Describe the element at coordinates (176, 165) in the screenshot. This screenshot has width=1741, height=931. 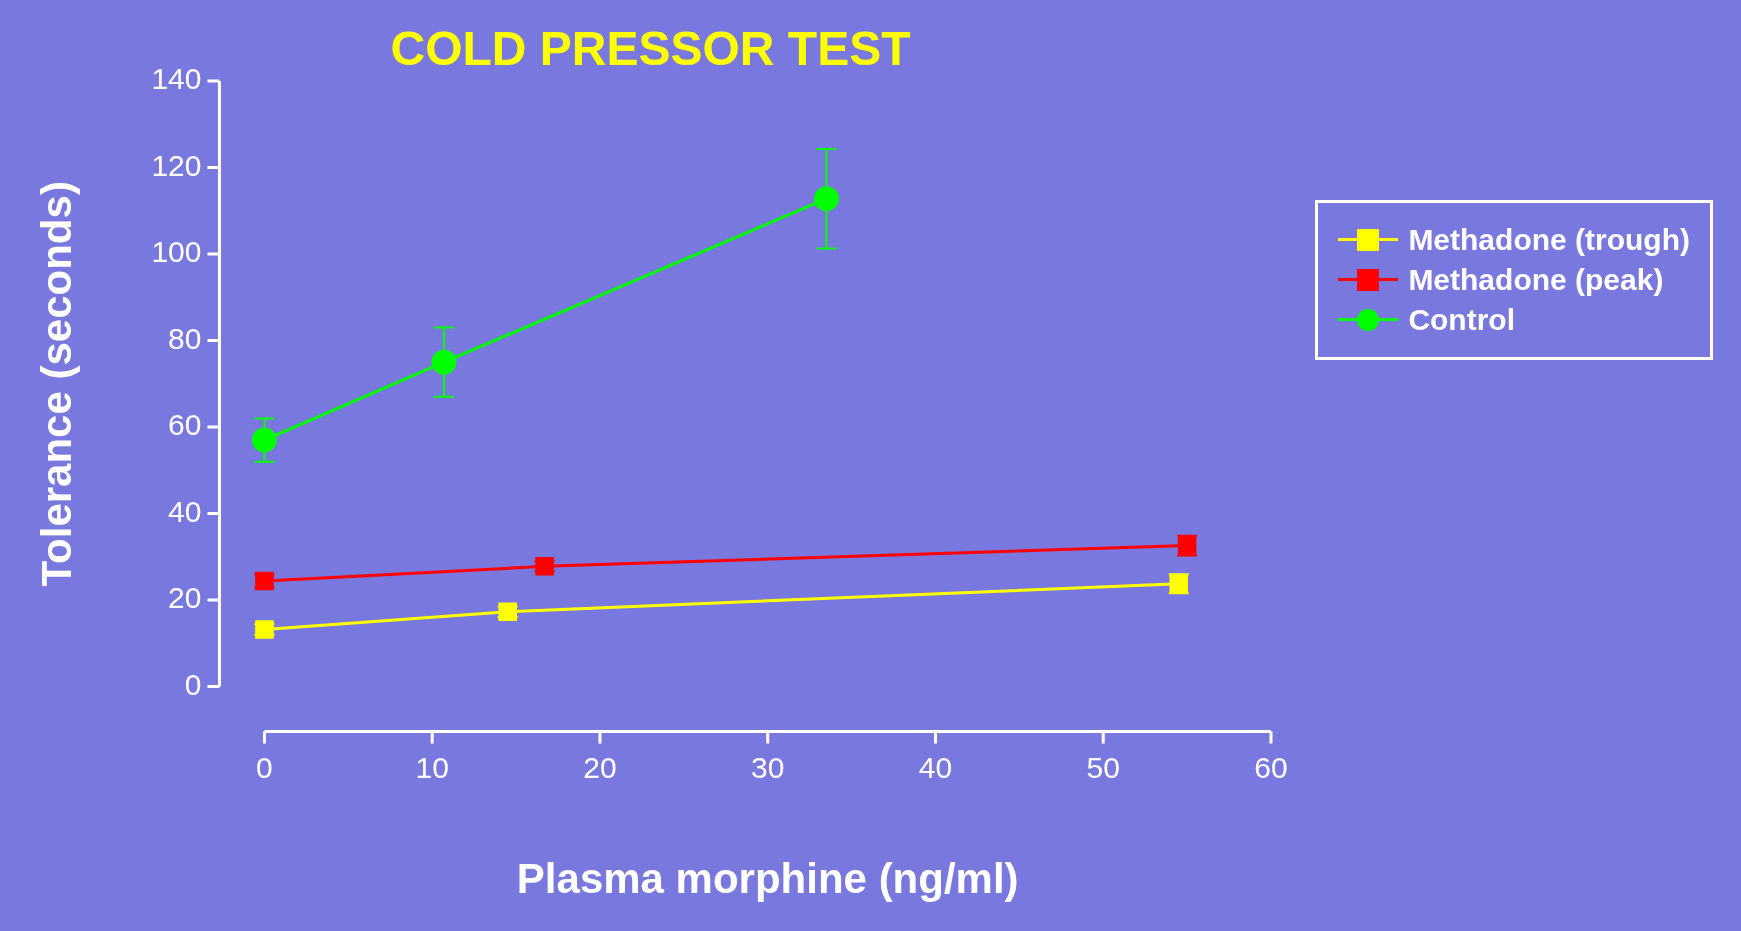
I see `y-tick-label: 120` at that location.